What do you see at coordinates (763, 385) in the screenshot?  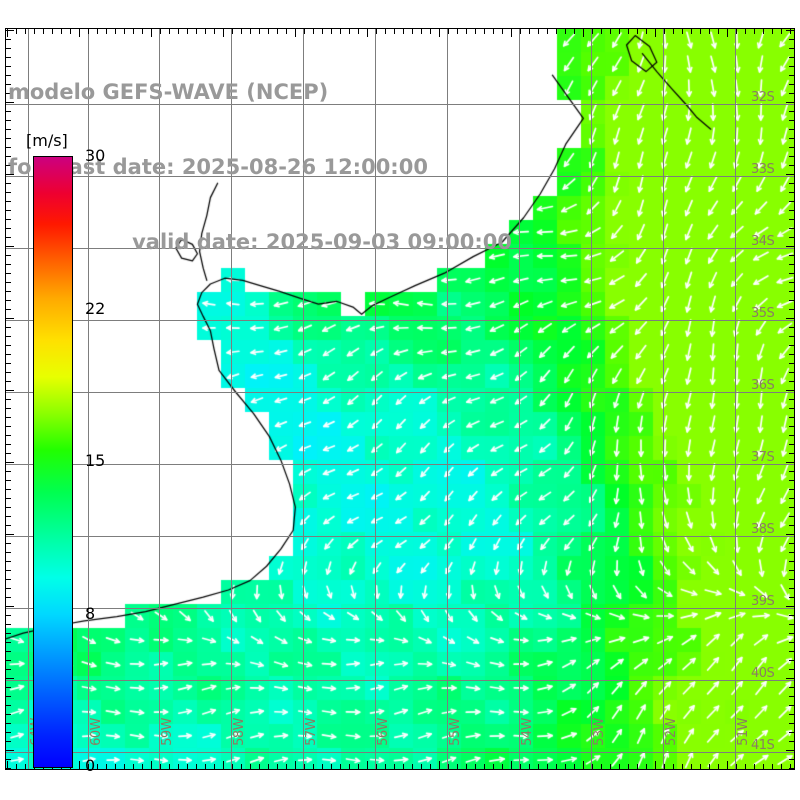 I see `lat-label: 36S` at bounding box center [763, 385].